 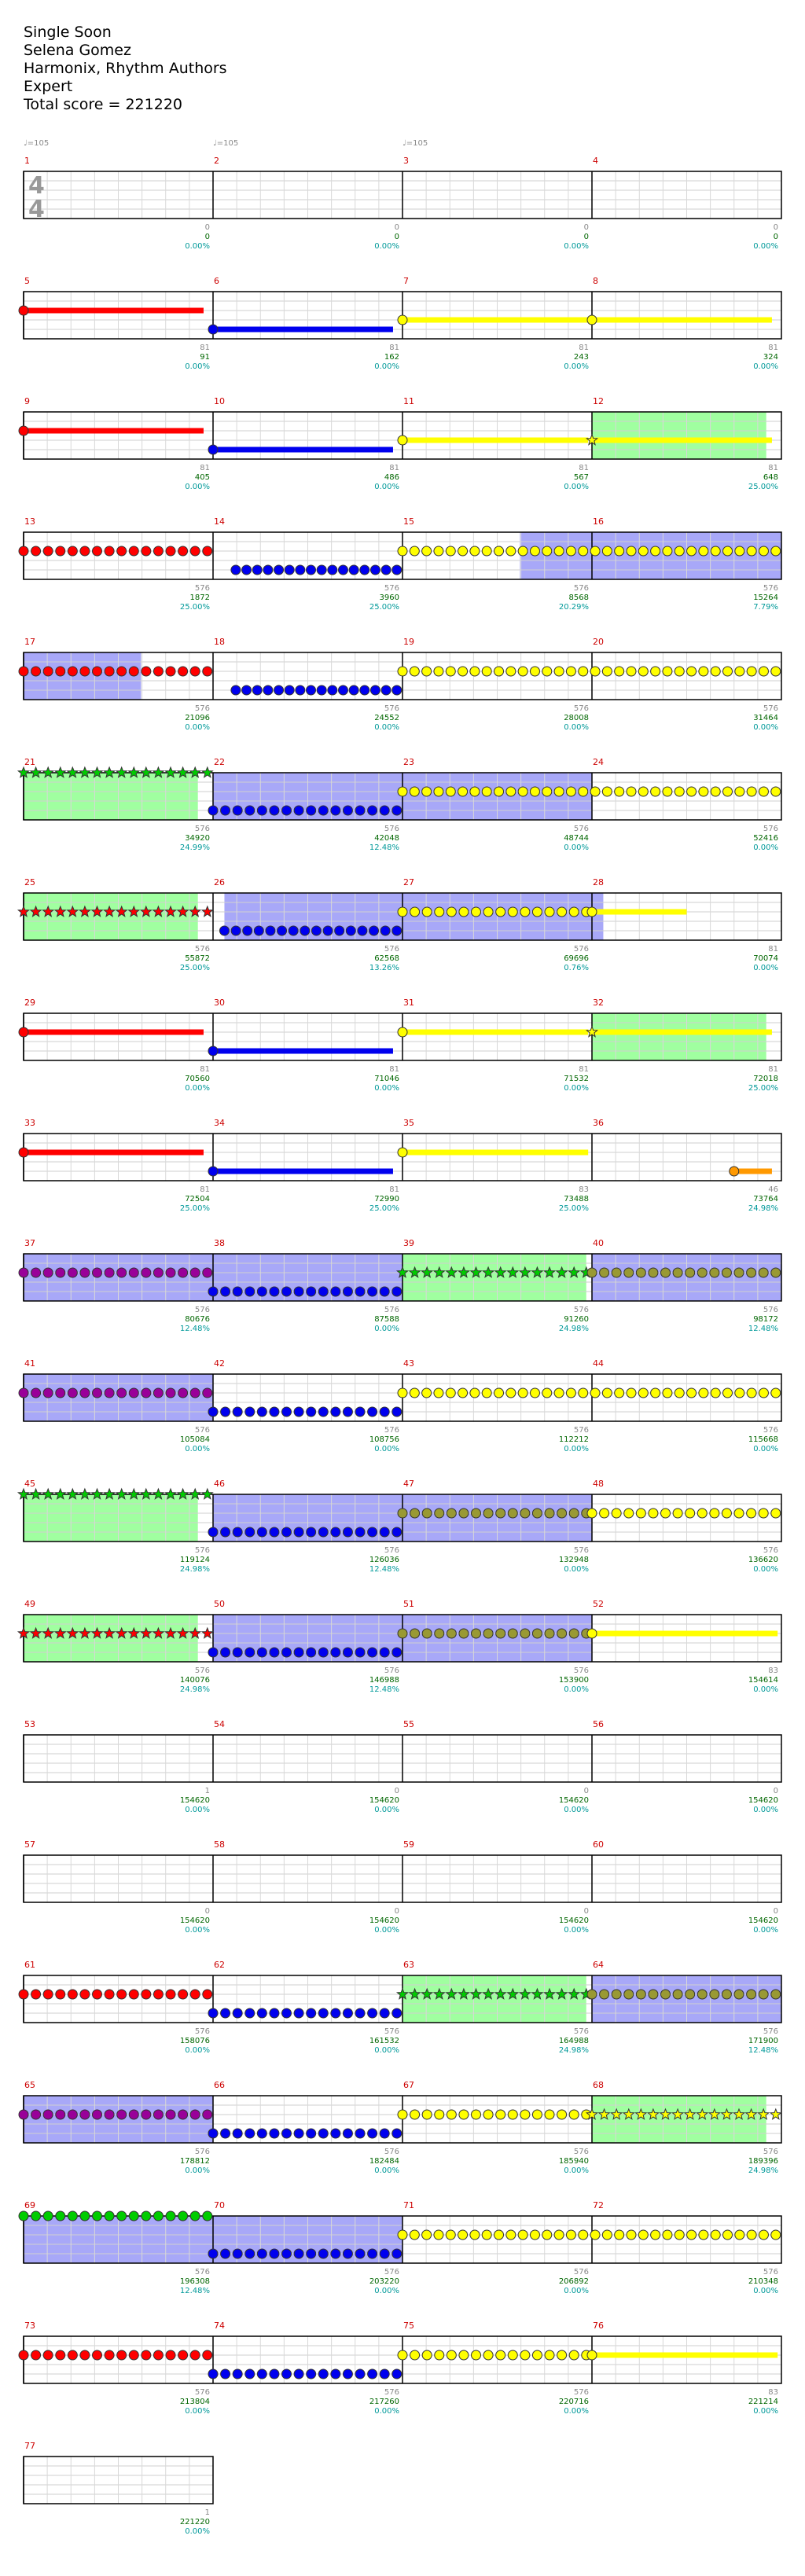 What do you see at coordinates (576, 1199) in the screenshot?
I see `measure-score: 73488` at bounding box center [576, 1199].